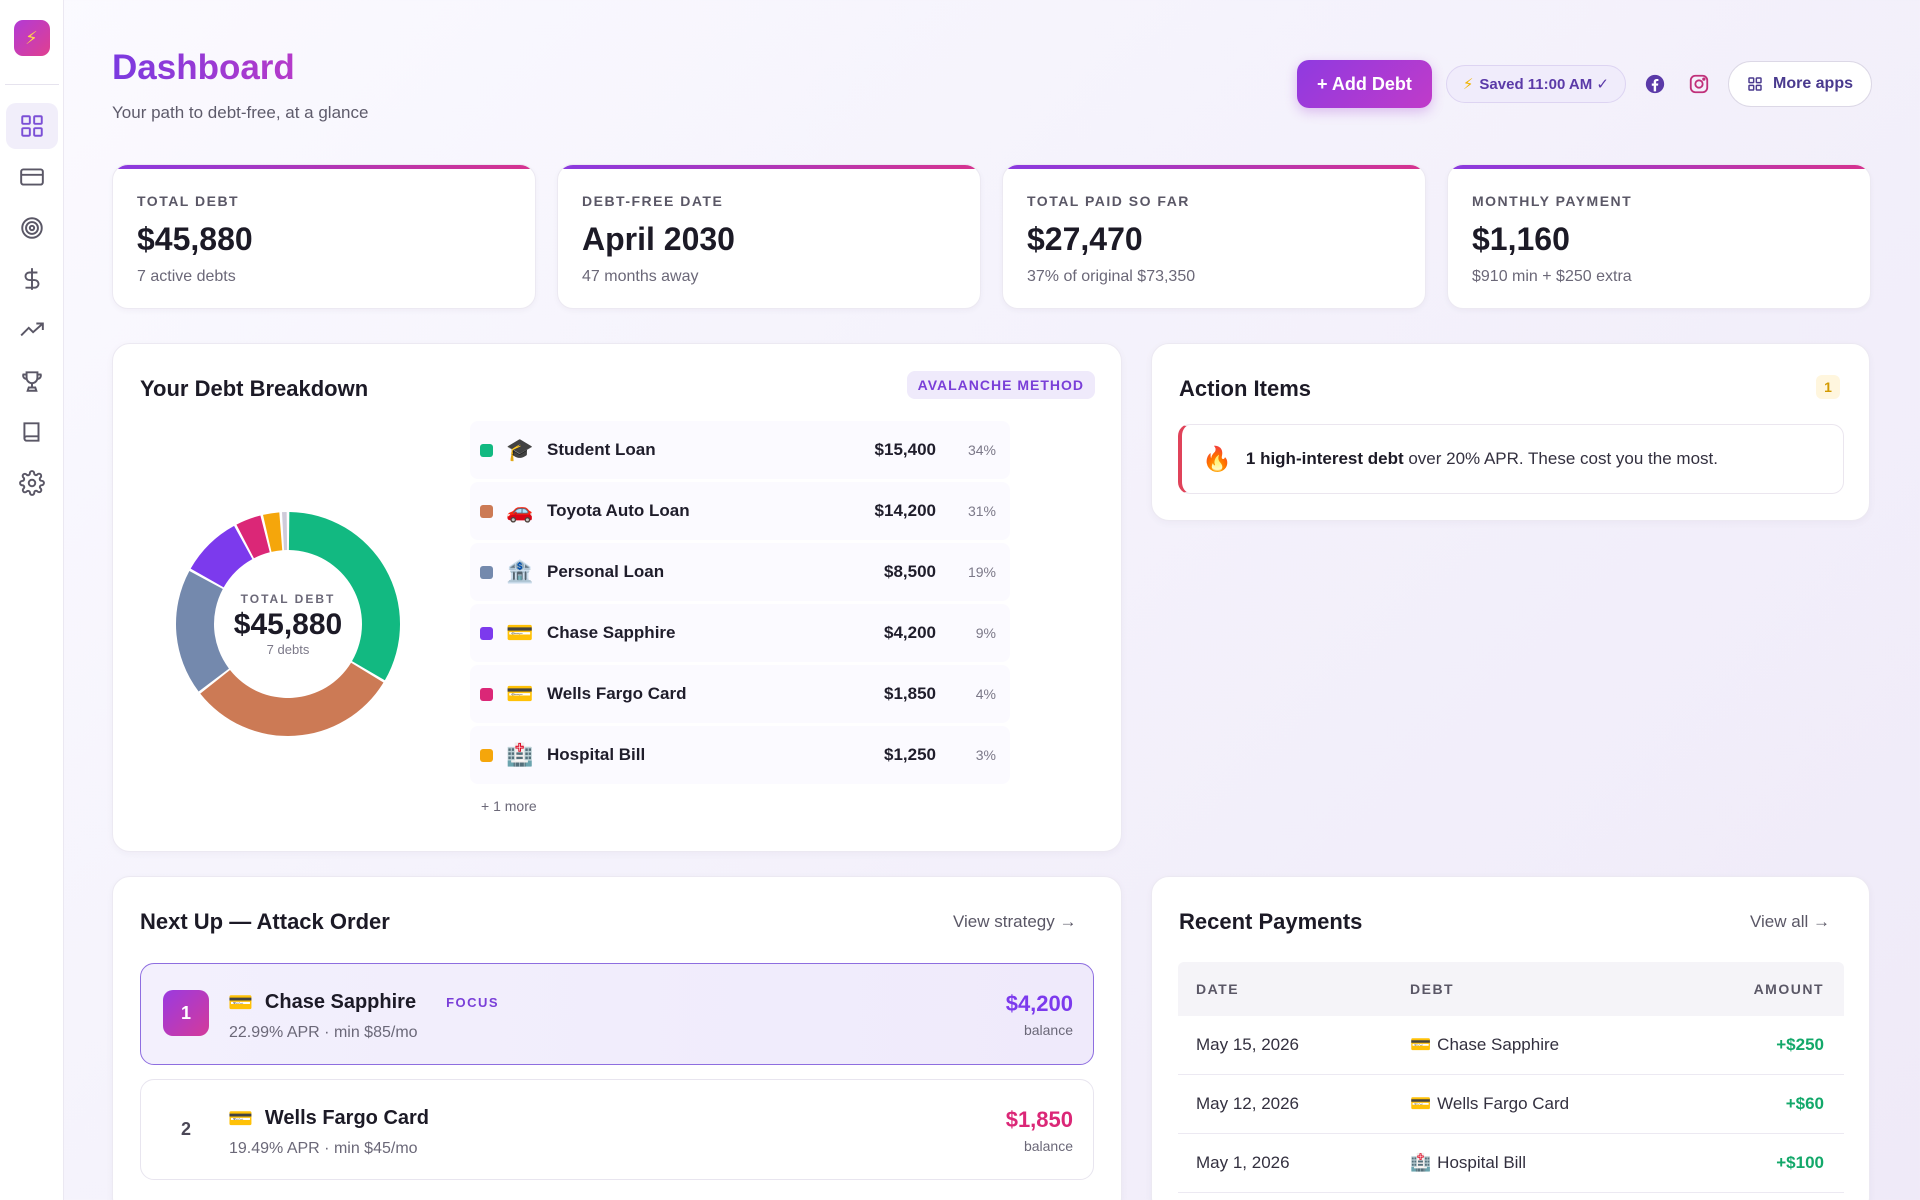 The image size is (1920, 1200). I want to click on stat-sub: 7 active debts, so click(186, 276).